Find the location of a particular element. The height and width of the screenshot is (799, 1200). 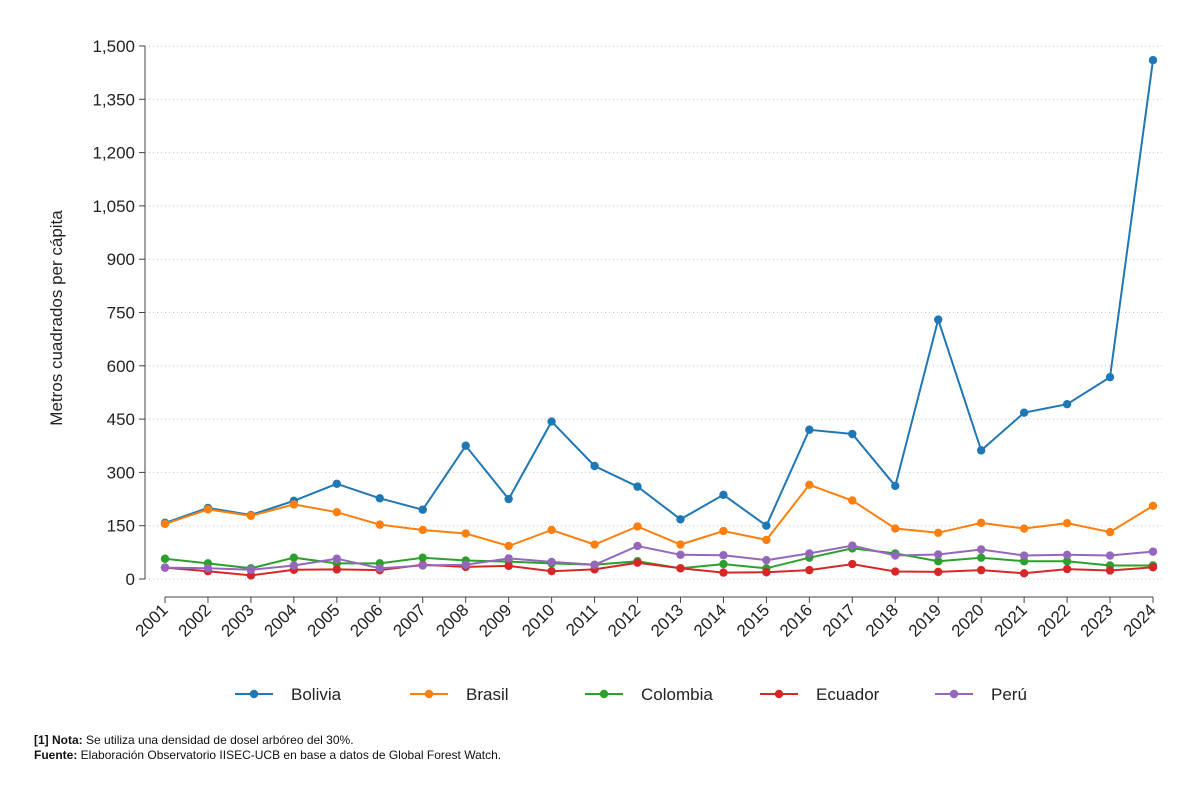

x-tick-label: 2017 is located at coordinates (839, 620).